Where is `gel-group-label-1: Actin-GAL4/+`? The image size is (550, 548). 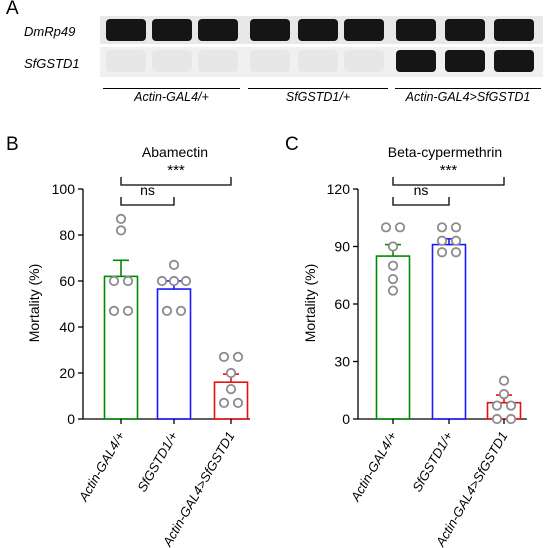 gel-group-label-1: Actin-GAL4/+ is located at coordinates (171, 97).